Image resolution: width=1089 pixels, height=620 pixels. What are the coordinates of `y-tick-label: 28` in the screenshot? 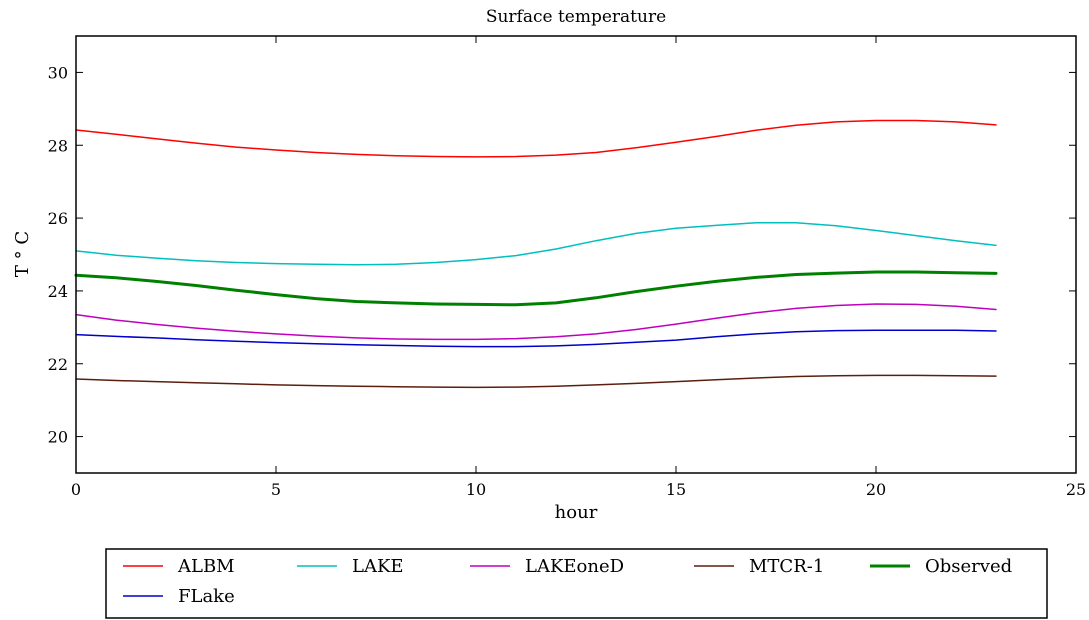 It's located at (58, 145).